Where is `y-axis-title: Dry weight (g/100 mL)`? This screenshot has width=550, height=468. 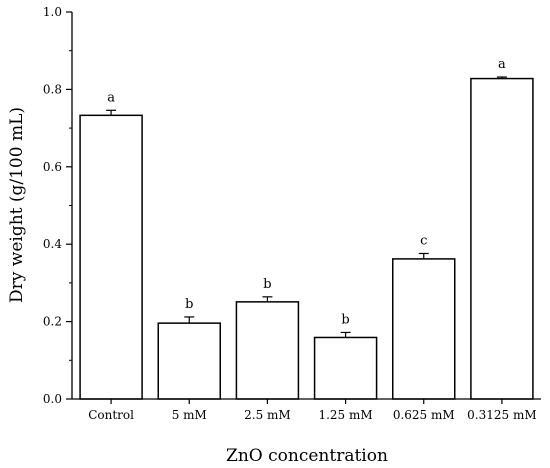 y-axis-title: Dry weight (g/100 mL) is located at coordinates (17, 205).